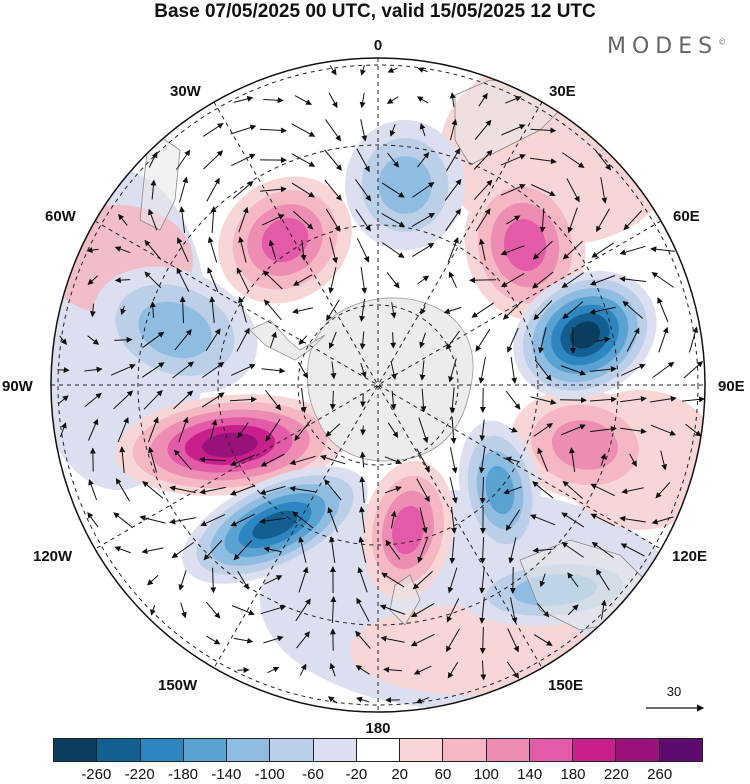 The image size is (750, 784). What do you see at coordinates (356, 774) in the screenshot?
I see `colorbar-tick-label: -20` at bounding box center [356, 774].